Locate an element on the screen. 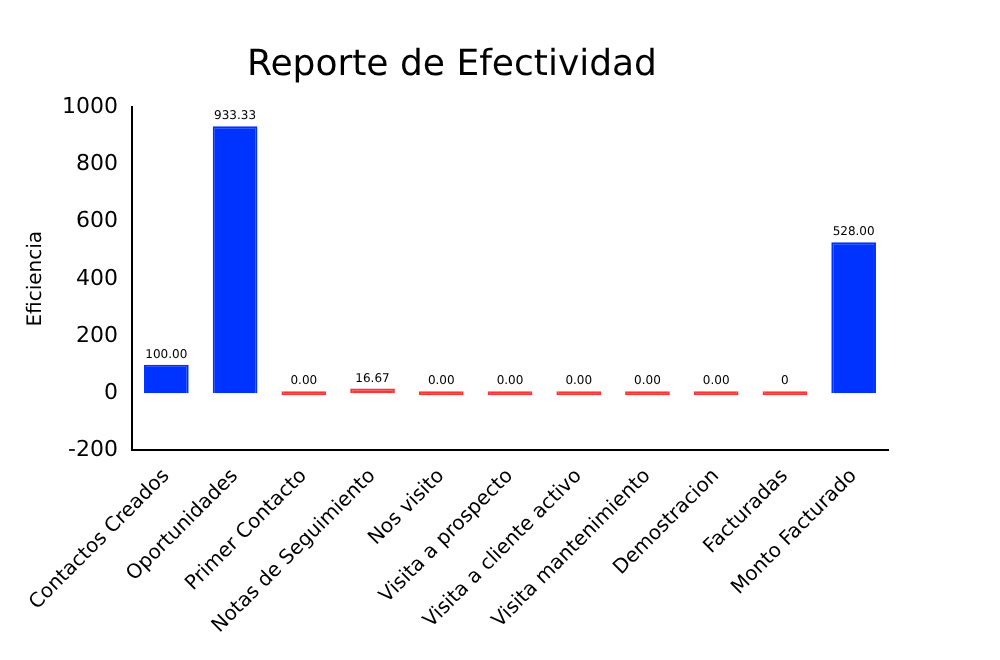 The height and width of the screenshot is (660, 1000). y-tick-label: -200 is located at coordinates (93, 449).